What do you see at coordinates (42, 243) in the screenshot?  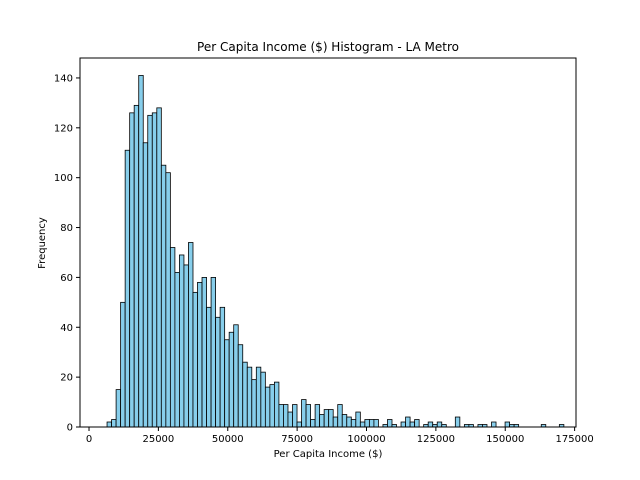 I see `y-axis-label: Frequency` at bounding box center [42, 243].